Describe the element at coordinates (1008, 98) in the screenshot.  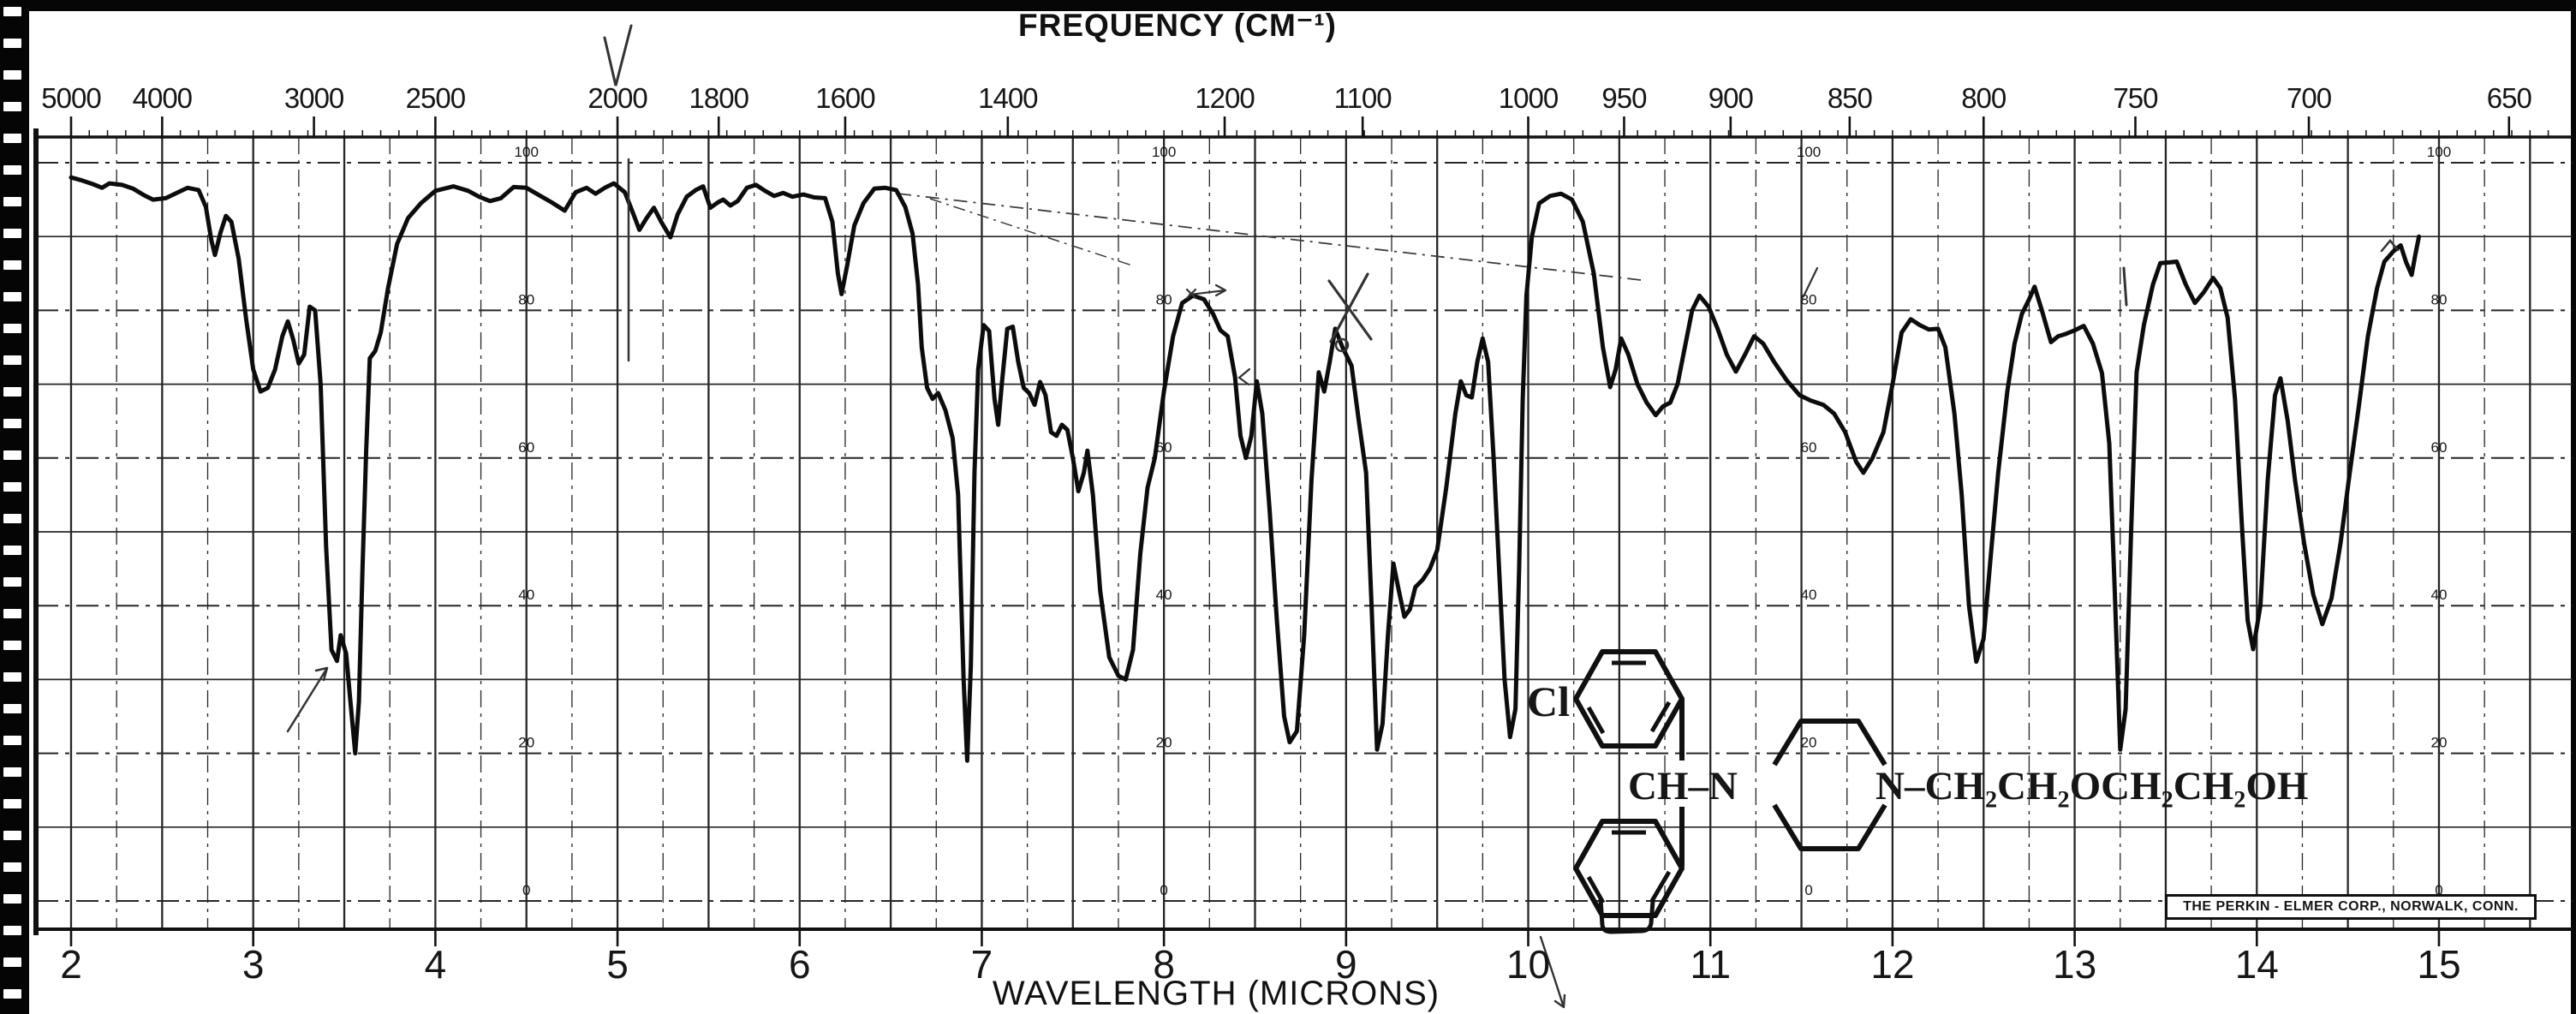
I see `freq-tick-label: 1400` at that location.